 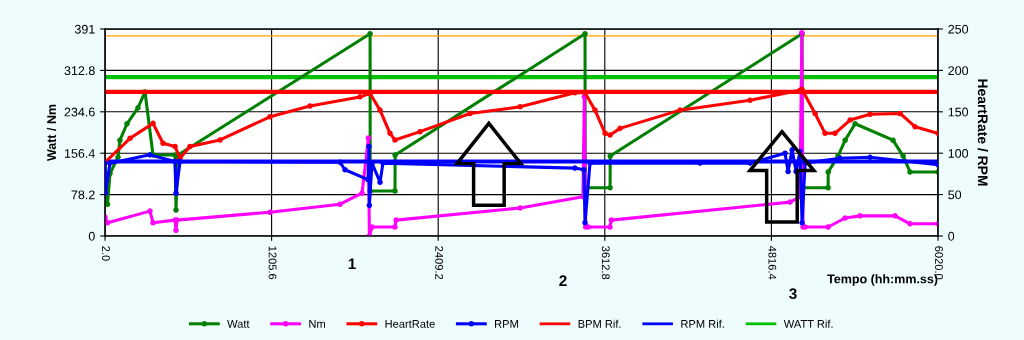 What do you see at coordinates (599, 323) in the screenshot?
I see `legend-label: BPM Rif.` at bounding box center [599, 323].